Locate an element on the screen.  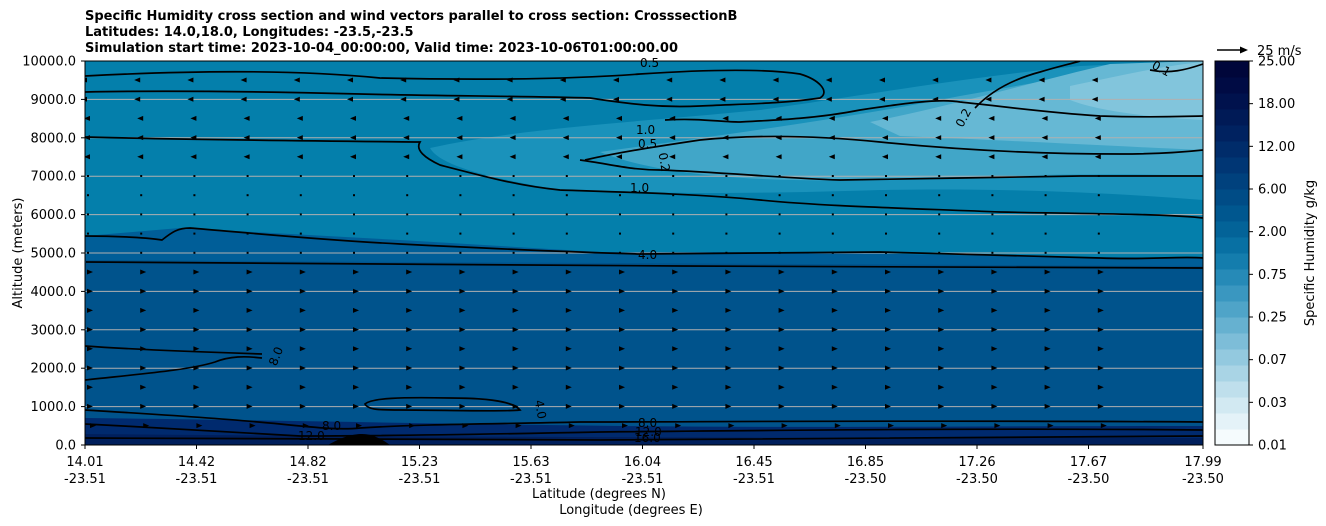
colorbar-frame is located at coordinates (1232, 253).